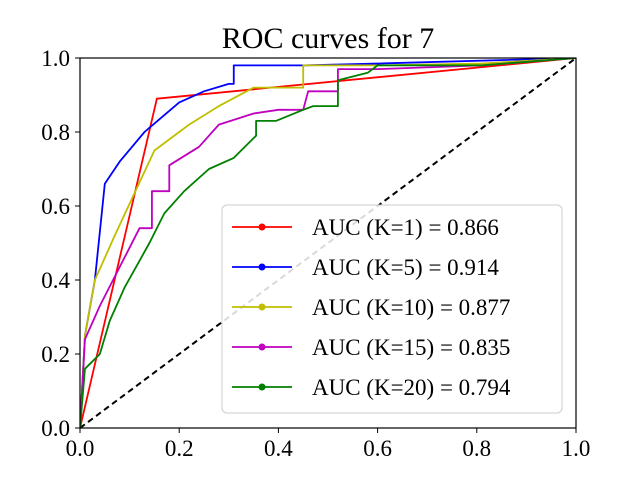 The height and width of the screenshot is (480, 640). Describe the element at coordinates (328, 38) in the screenshot. I see `chart-title: ROC curves for 7` at that location.